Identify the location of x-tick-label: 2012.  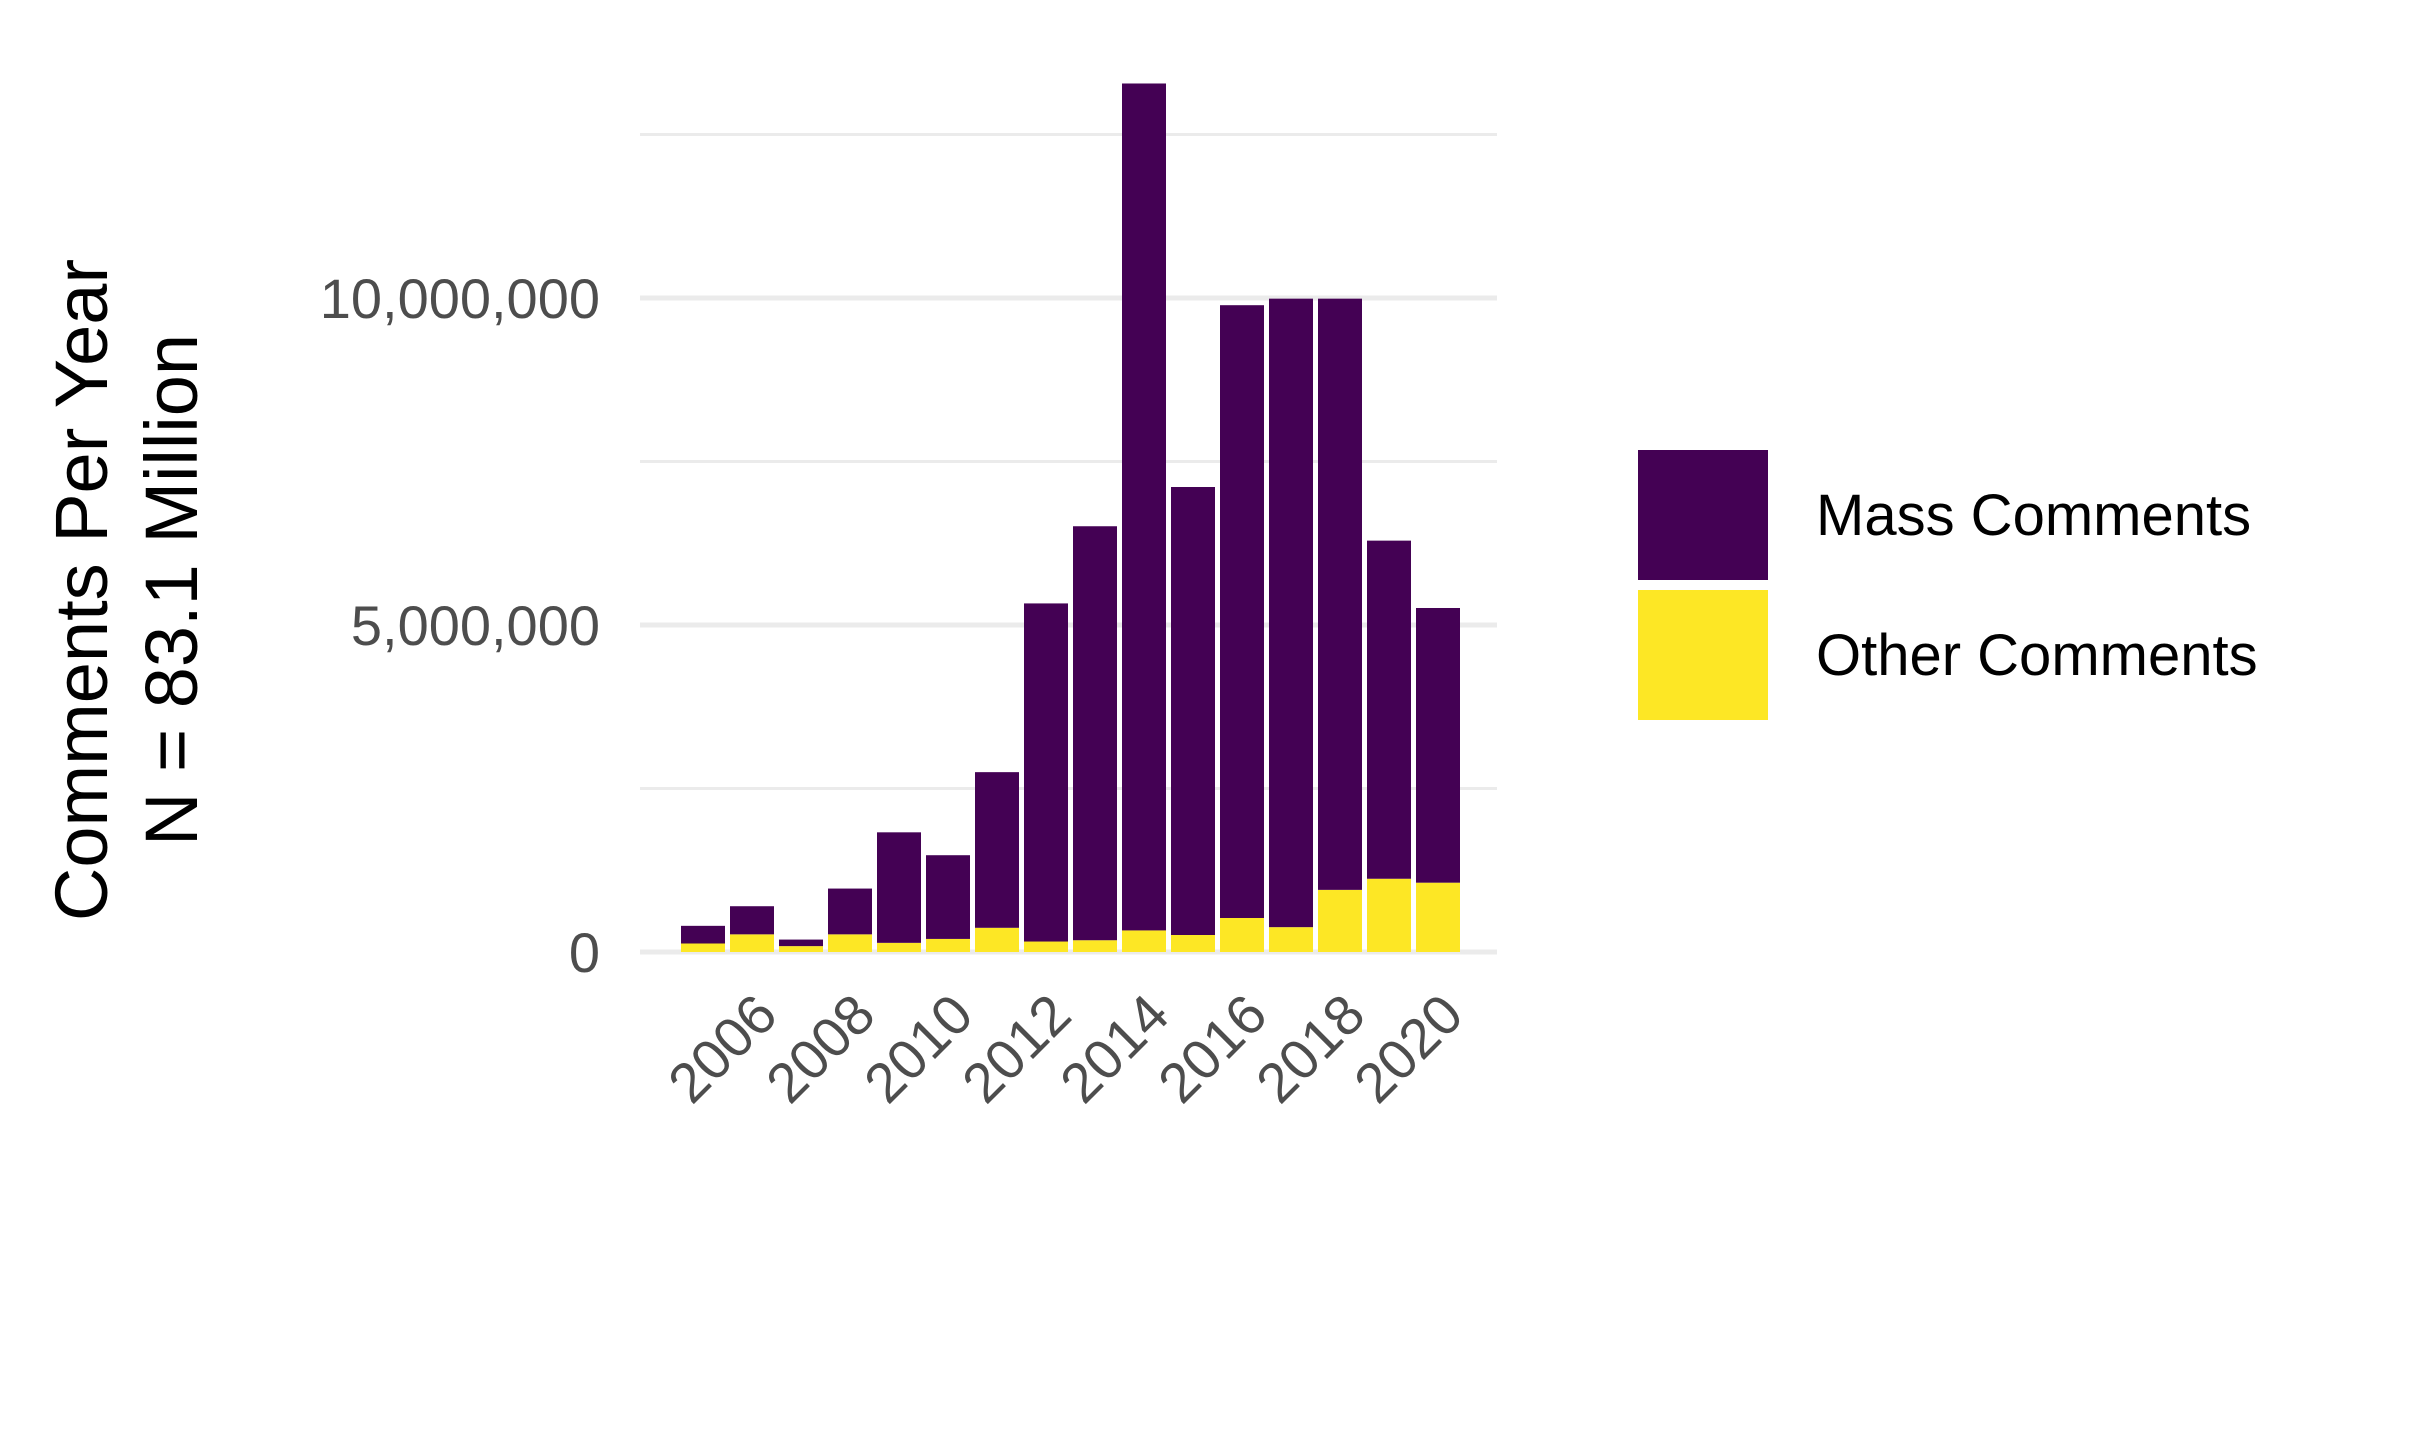
(1016, 1048).